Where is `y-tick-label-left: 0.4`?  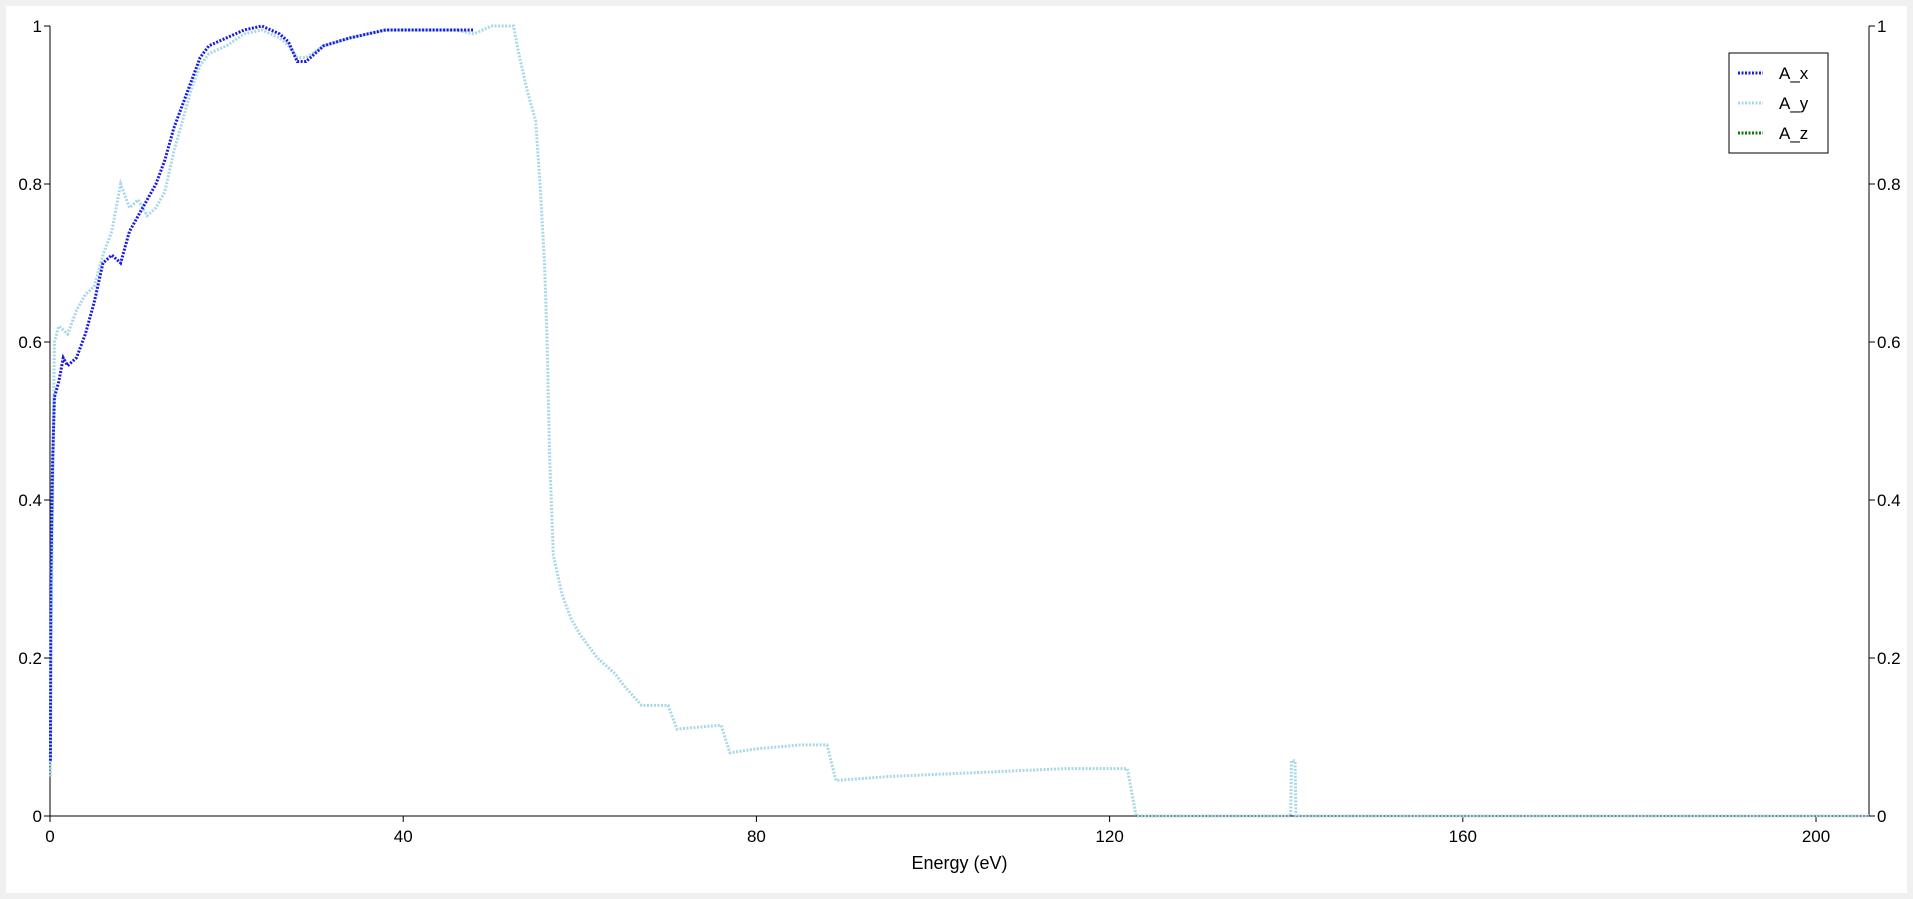
y-tick-label-left: 0.4 is located at coordinates (30, 500).